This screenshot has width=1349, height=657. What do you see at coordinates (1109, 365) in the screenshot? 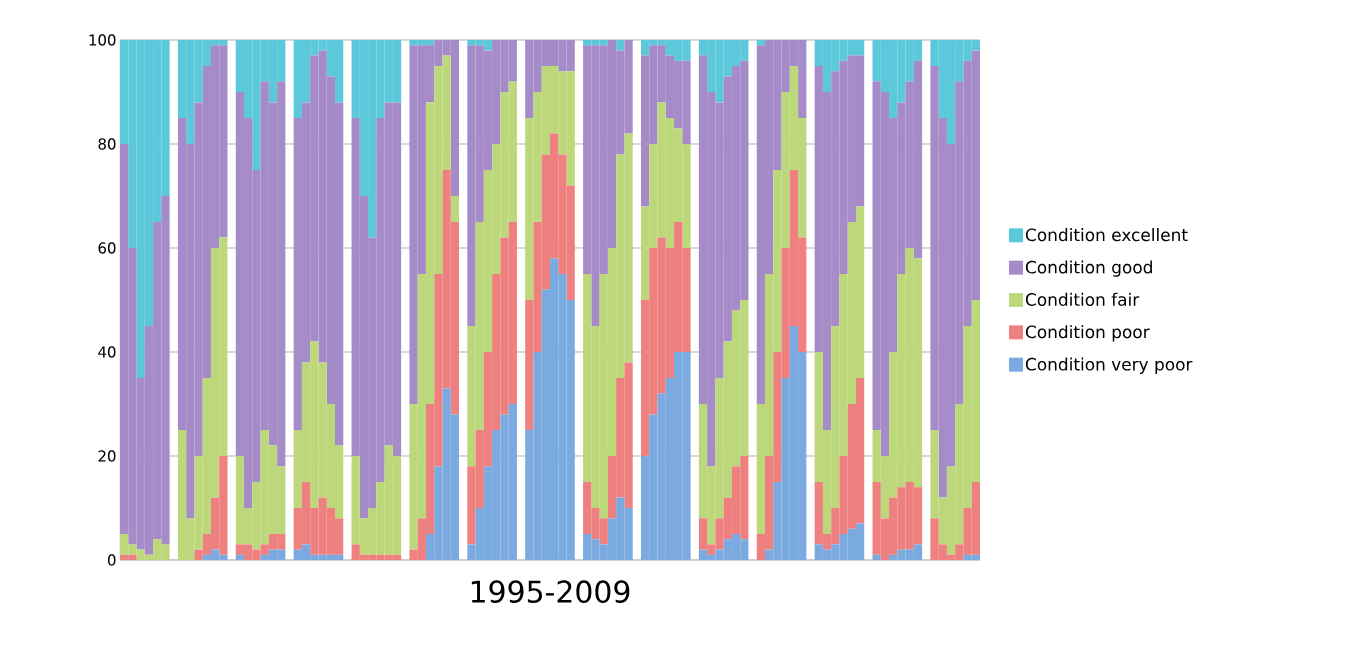
I see `legend-label: Condition very poor` at bounding box center [1109, 365].